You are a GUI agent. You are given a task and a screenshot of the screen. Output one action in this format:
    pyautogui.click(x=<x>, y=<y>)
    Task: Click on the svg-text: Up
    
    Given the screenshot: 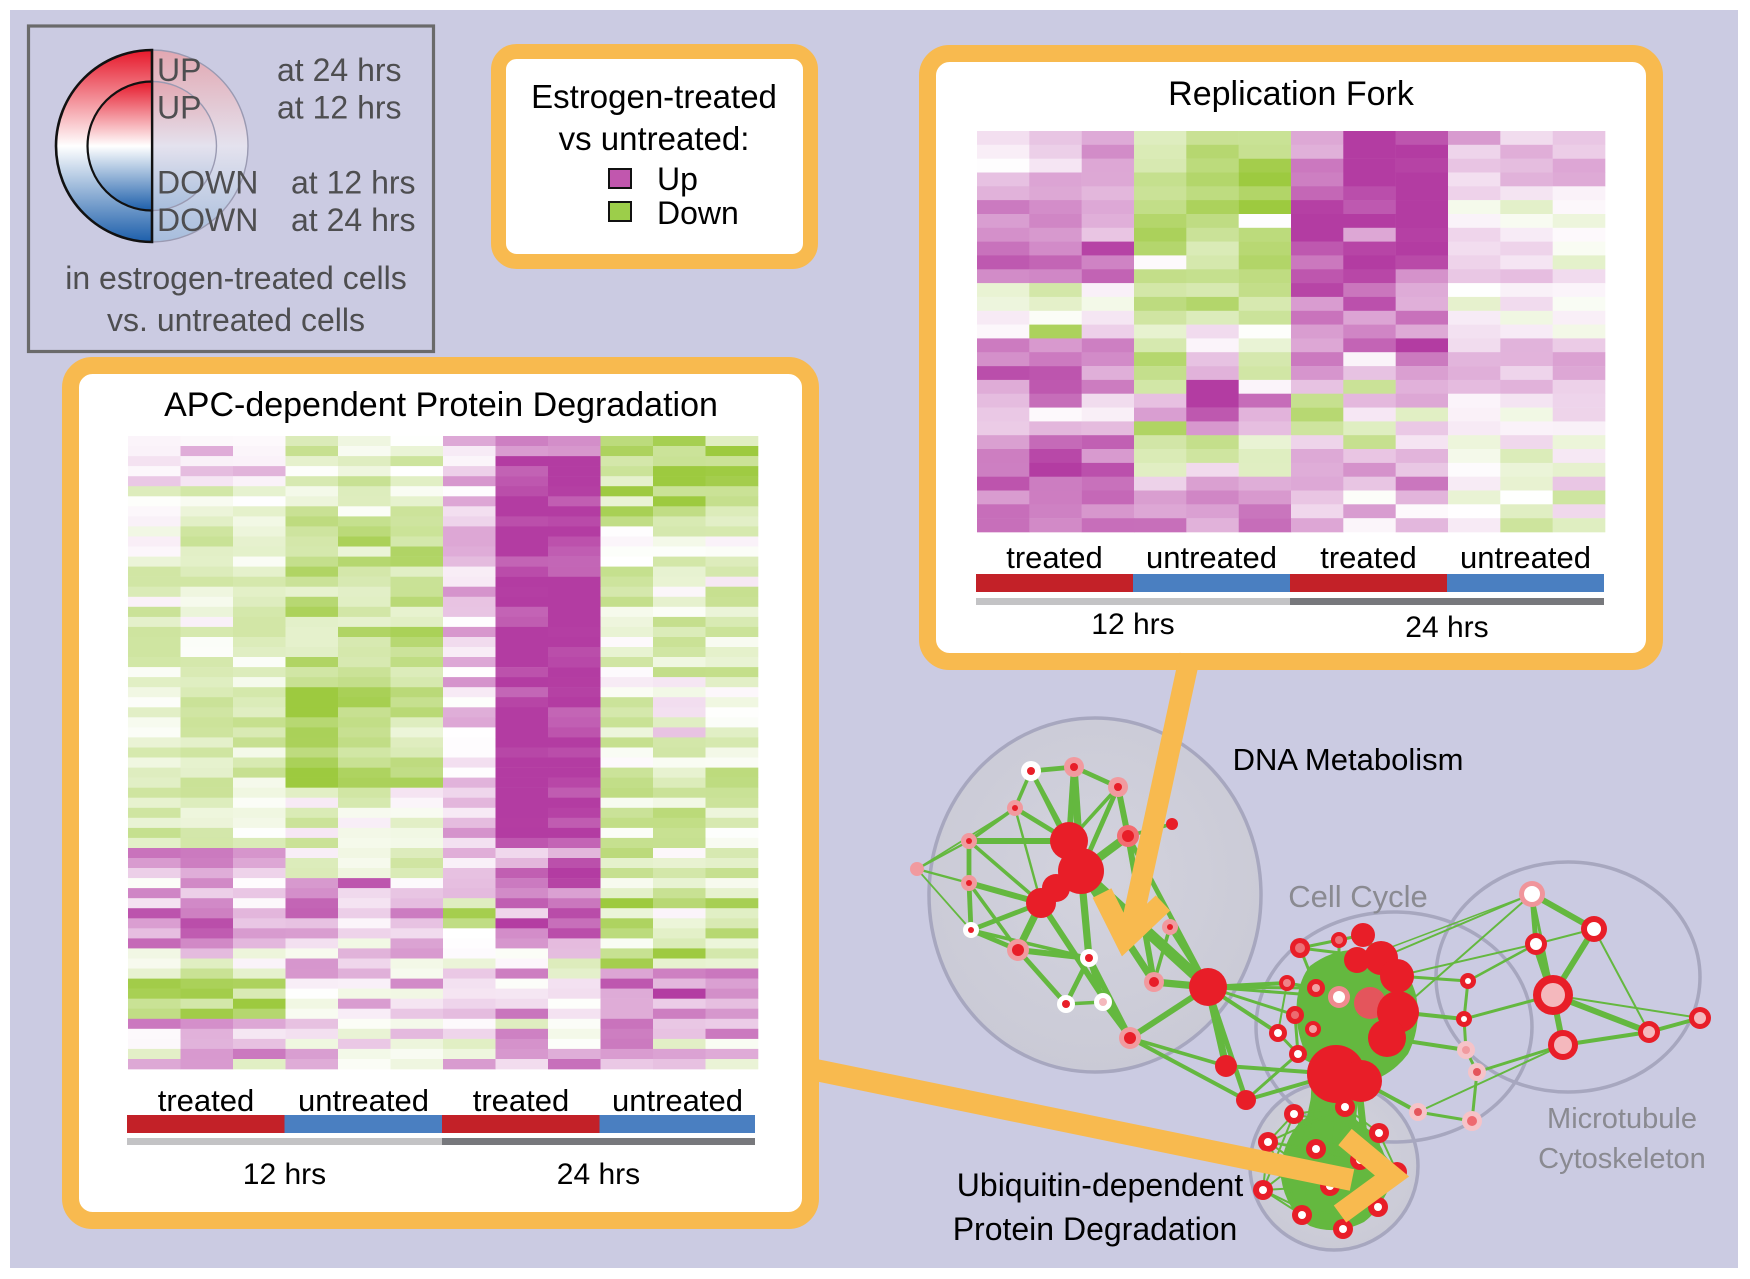 What is the action you would take?
    pyautogui.click(x=677, y=179)
    